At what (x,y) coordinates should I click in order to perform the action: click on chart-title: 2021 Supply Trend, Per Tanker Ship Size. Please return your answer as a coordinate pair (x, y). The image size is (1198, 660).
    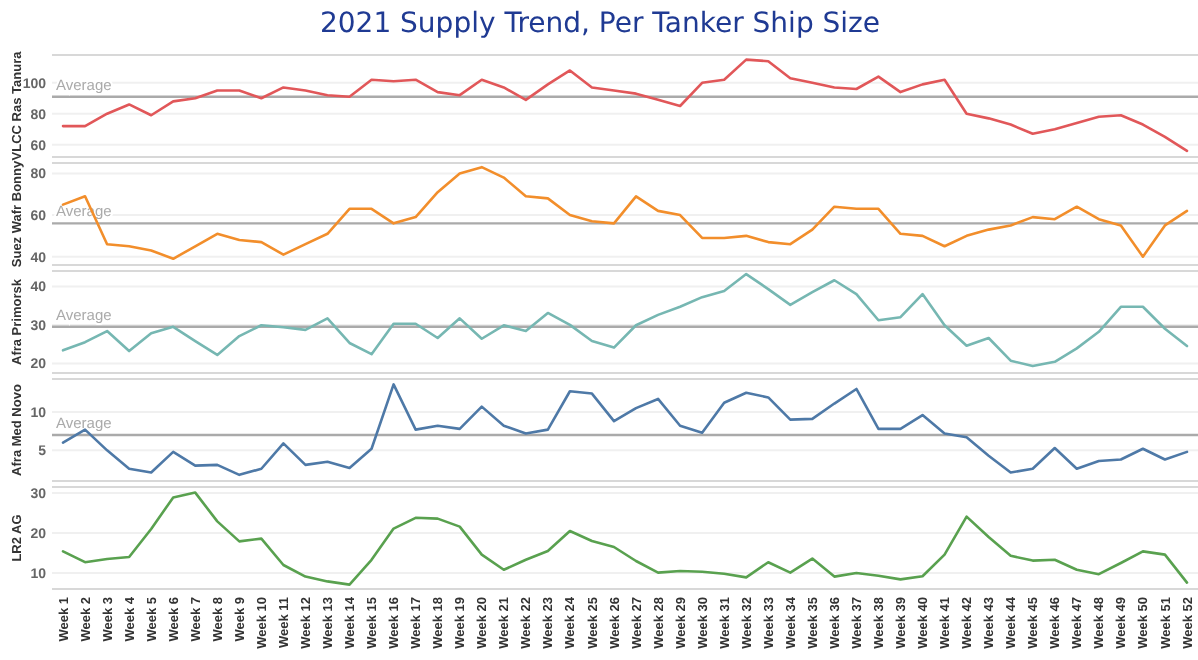
    Looking at the image, I should click on (600, 24).